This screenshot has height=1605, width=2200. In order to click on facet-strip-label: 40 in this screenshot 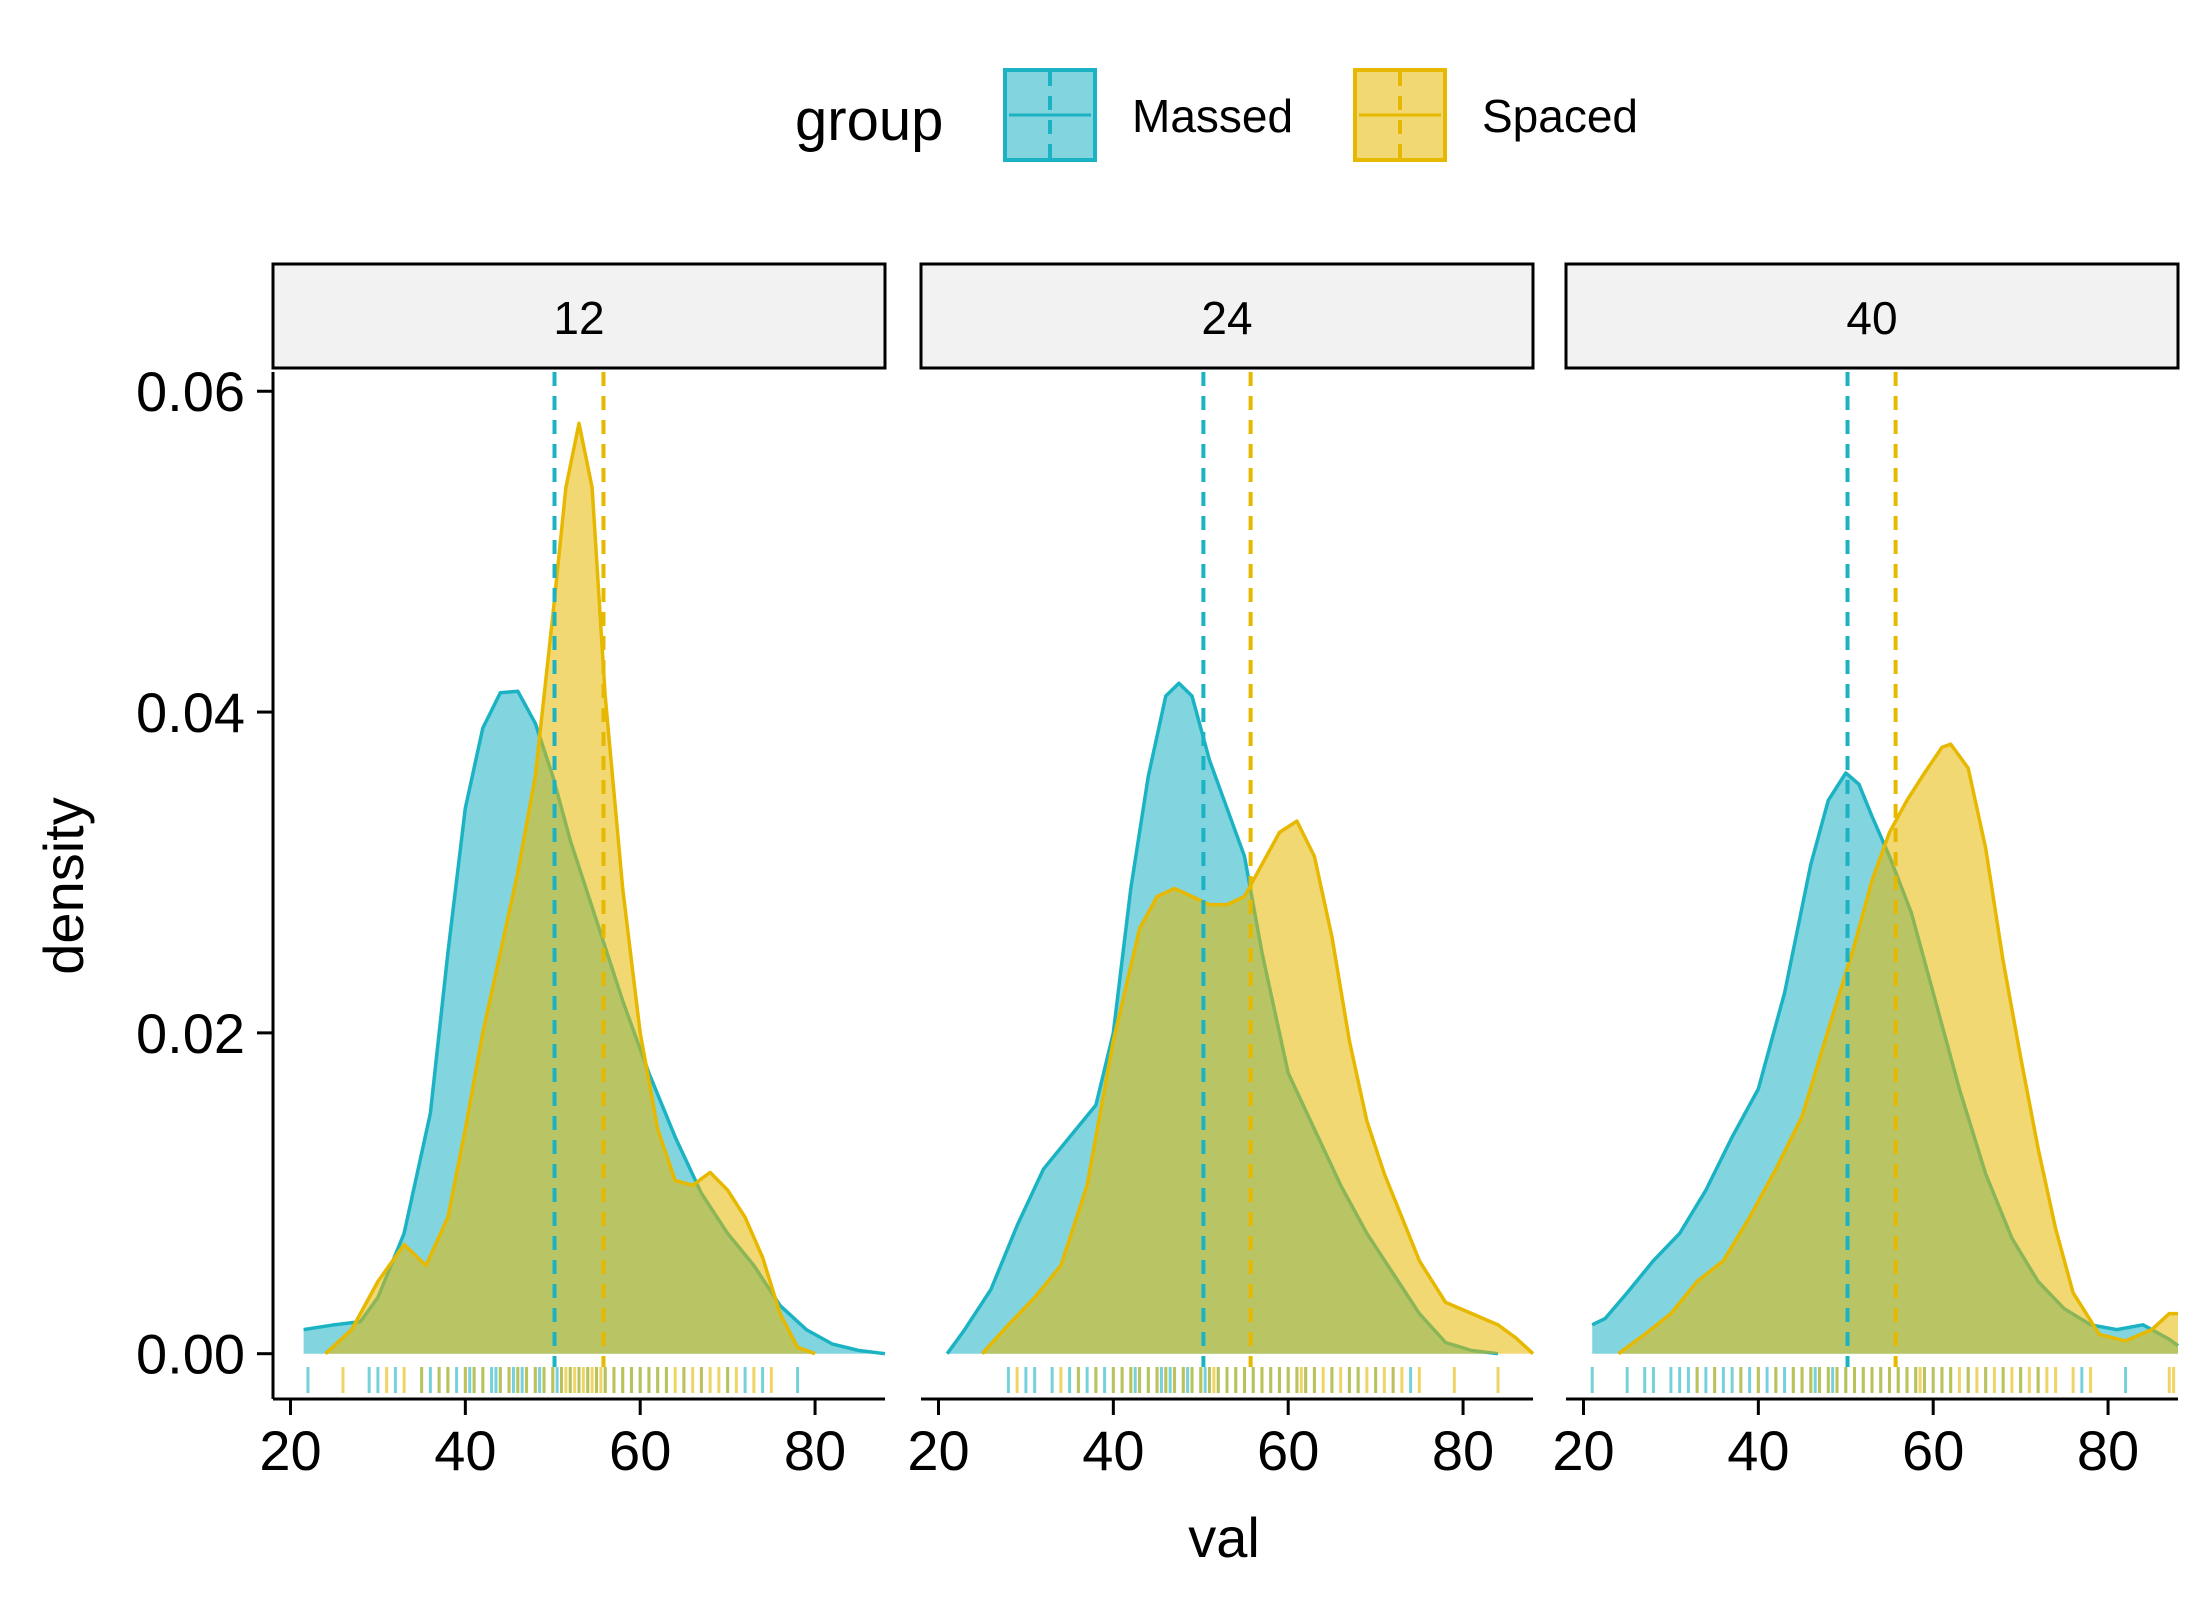, I will do `click(1871, 318)`.